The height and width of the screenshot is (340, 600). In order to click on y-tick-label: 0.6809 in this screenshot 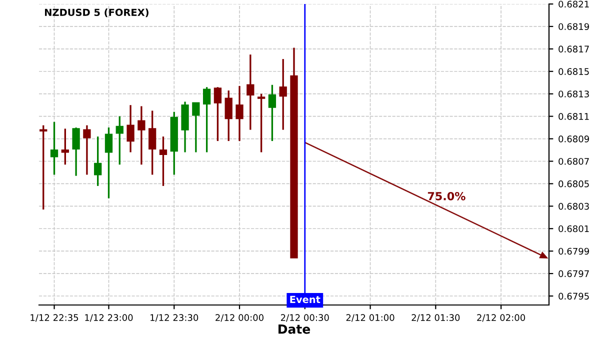, I will do `click(573, 139)`.